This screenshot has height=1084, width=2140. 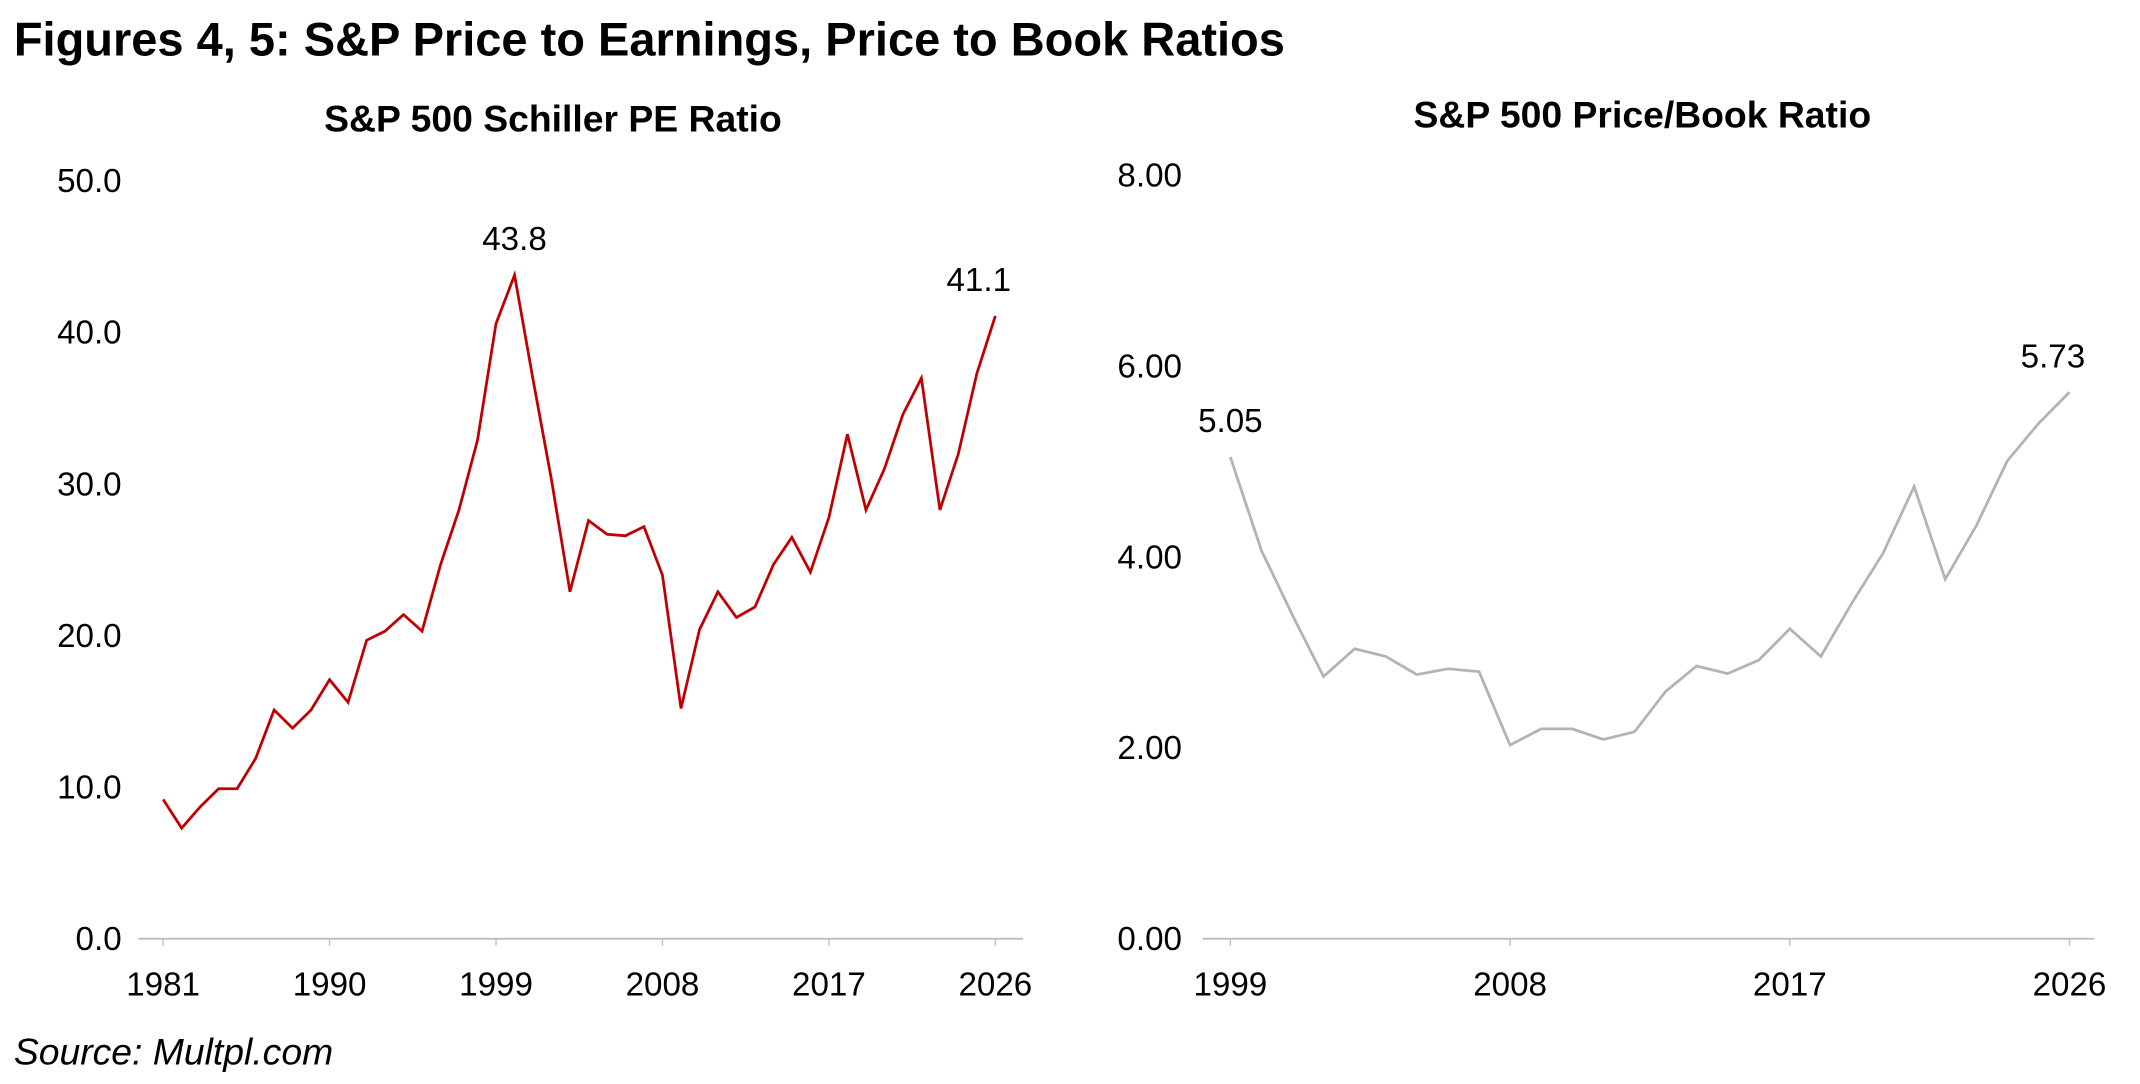 I want to click on y-tick-label: 20.0, so click(x=89, y=636).